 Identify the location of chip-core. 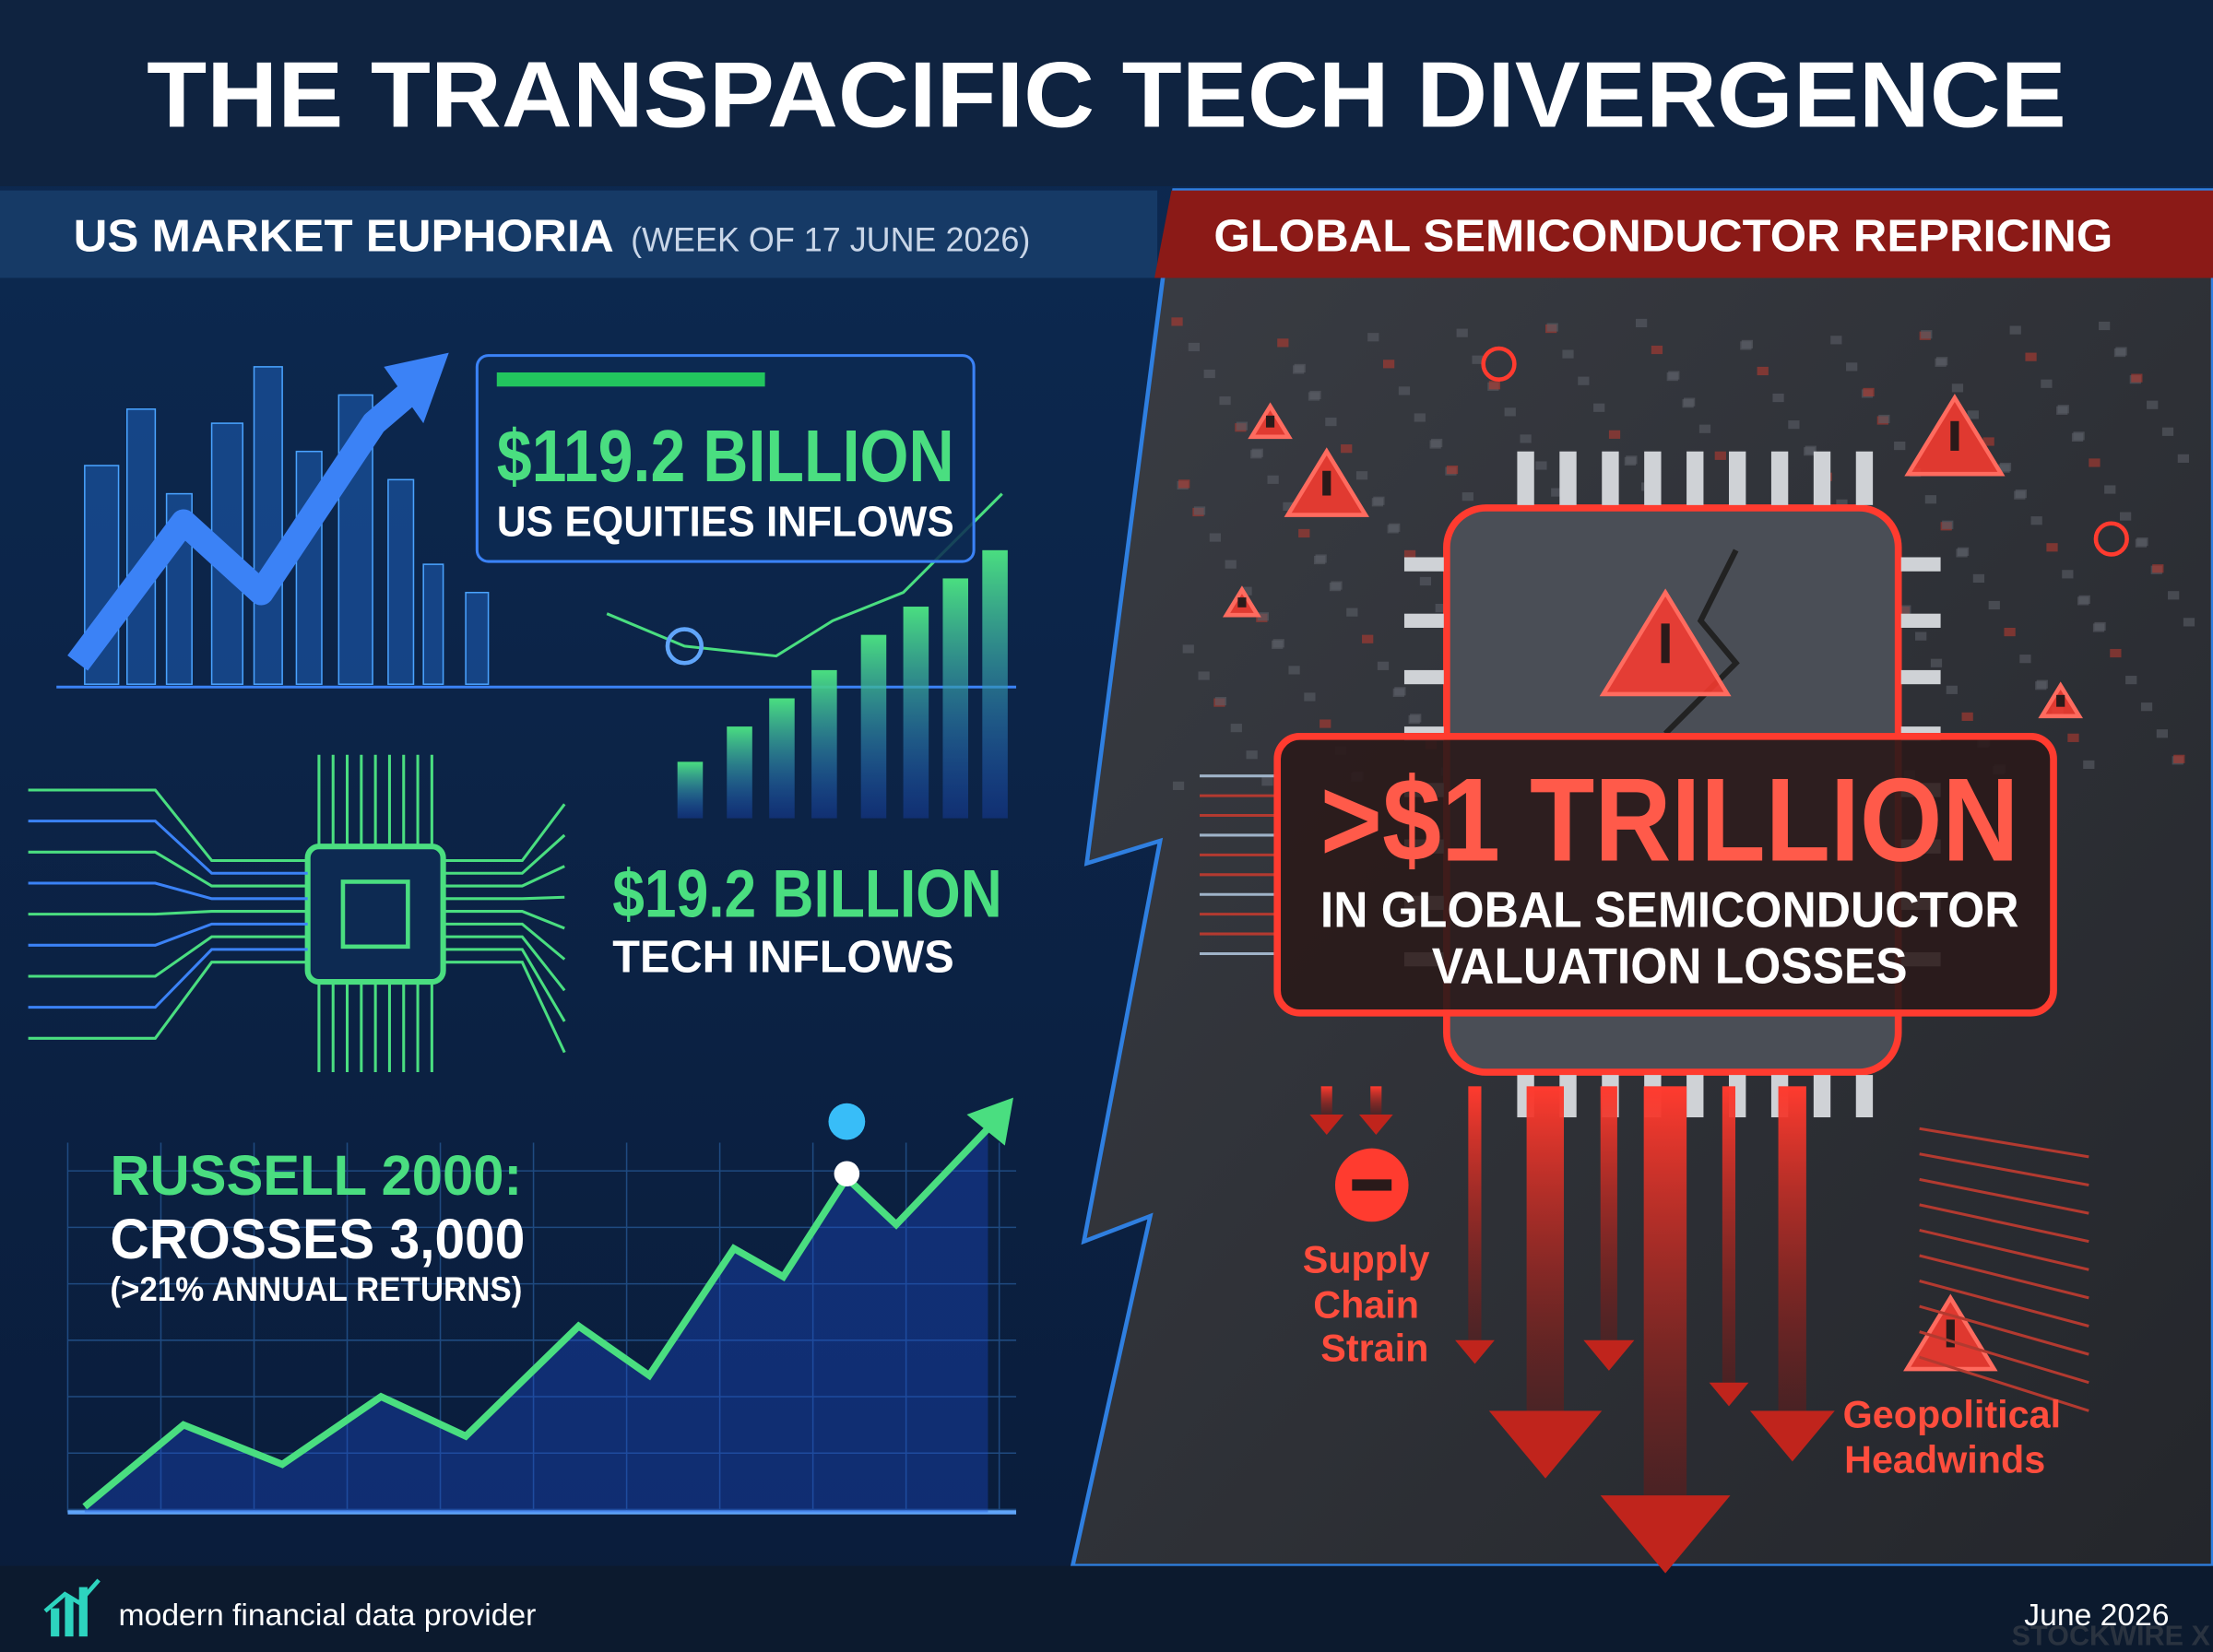
(375, 914).